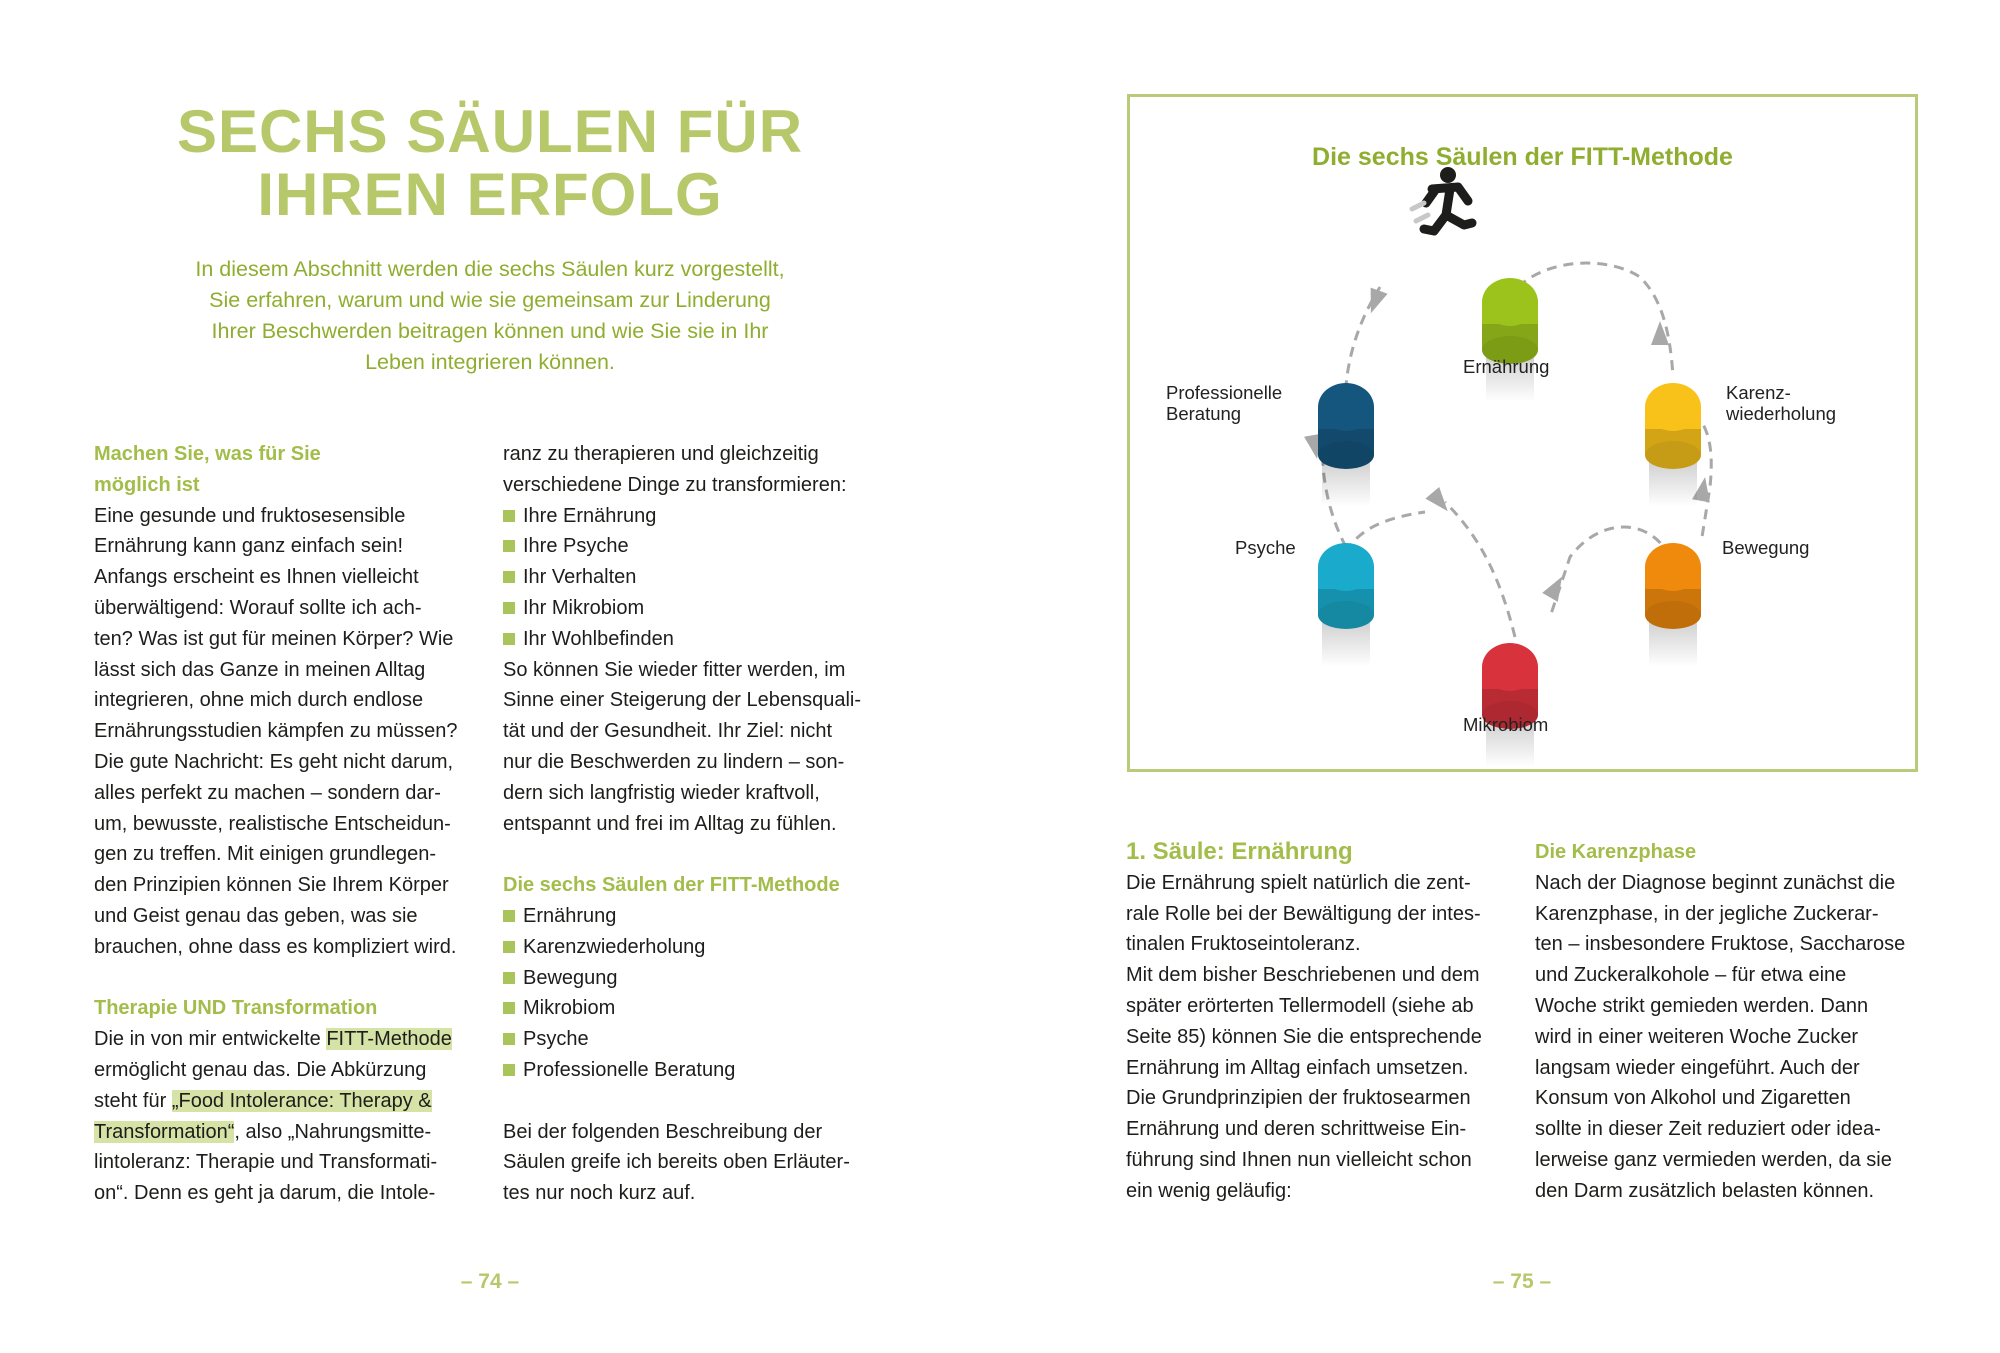  What do you see at coordinates (674, 669) in the screenshot?
I see `text-line: So können Sie wieder fitter werden, im` at bounding box center [674, 669].